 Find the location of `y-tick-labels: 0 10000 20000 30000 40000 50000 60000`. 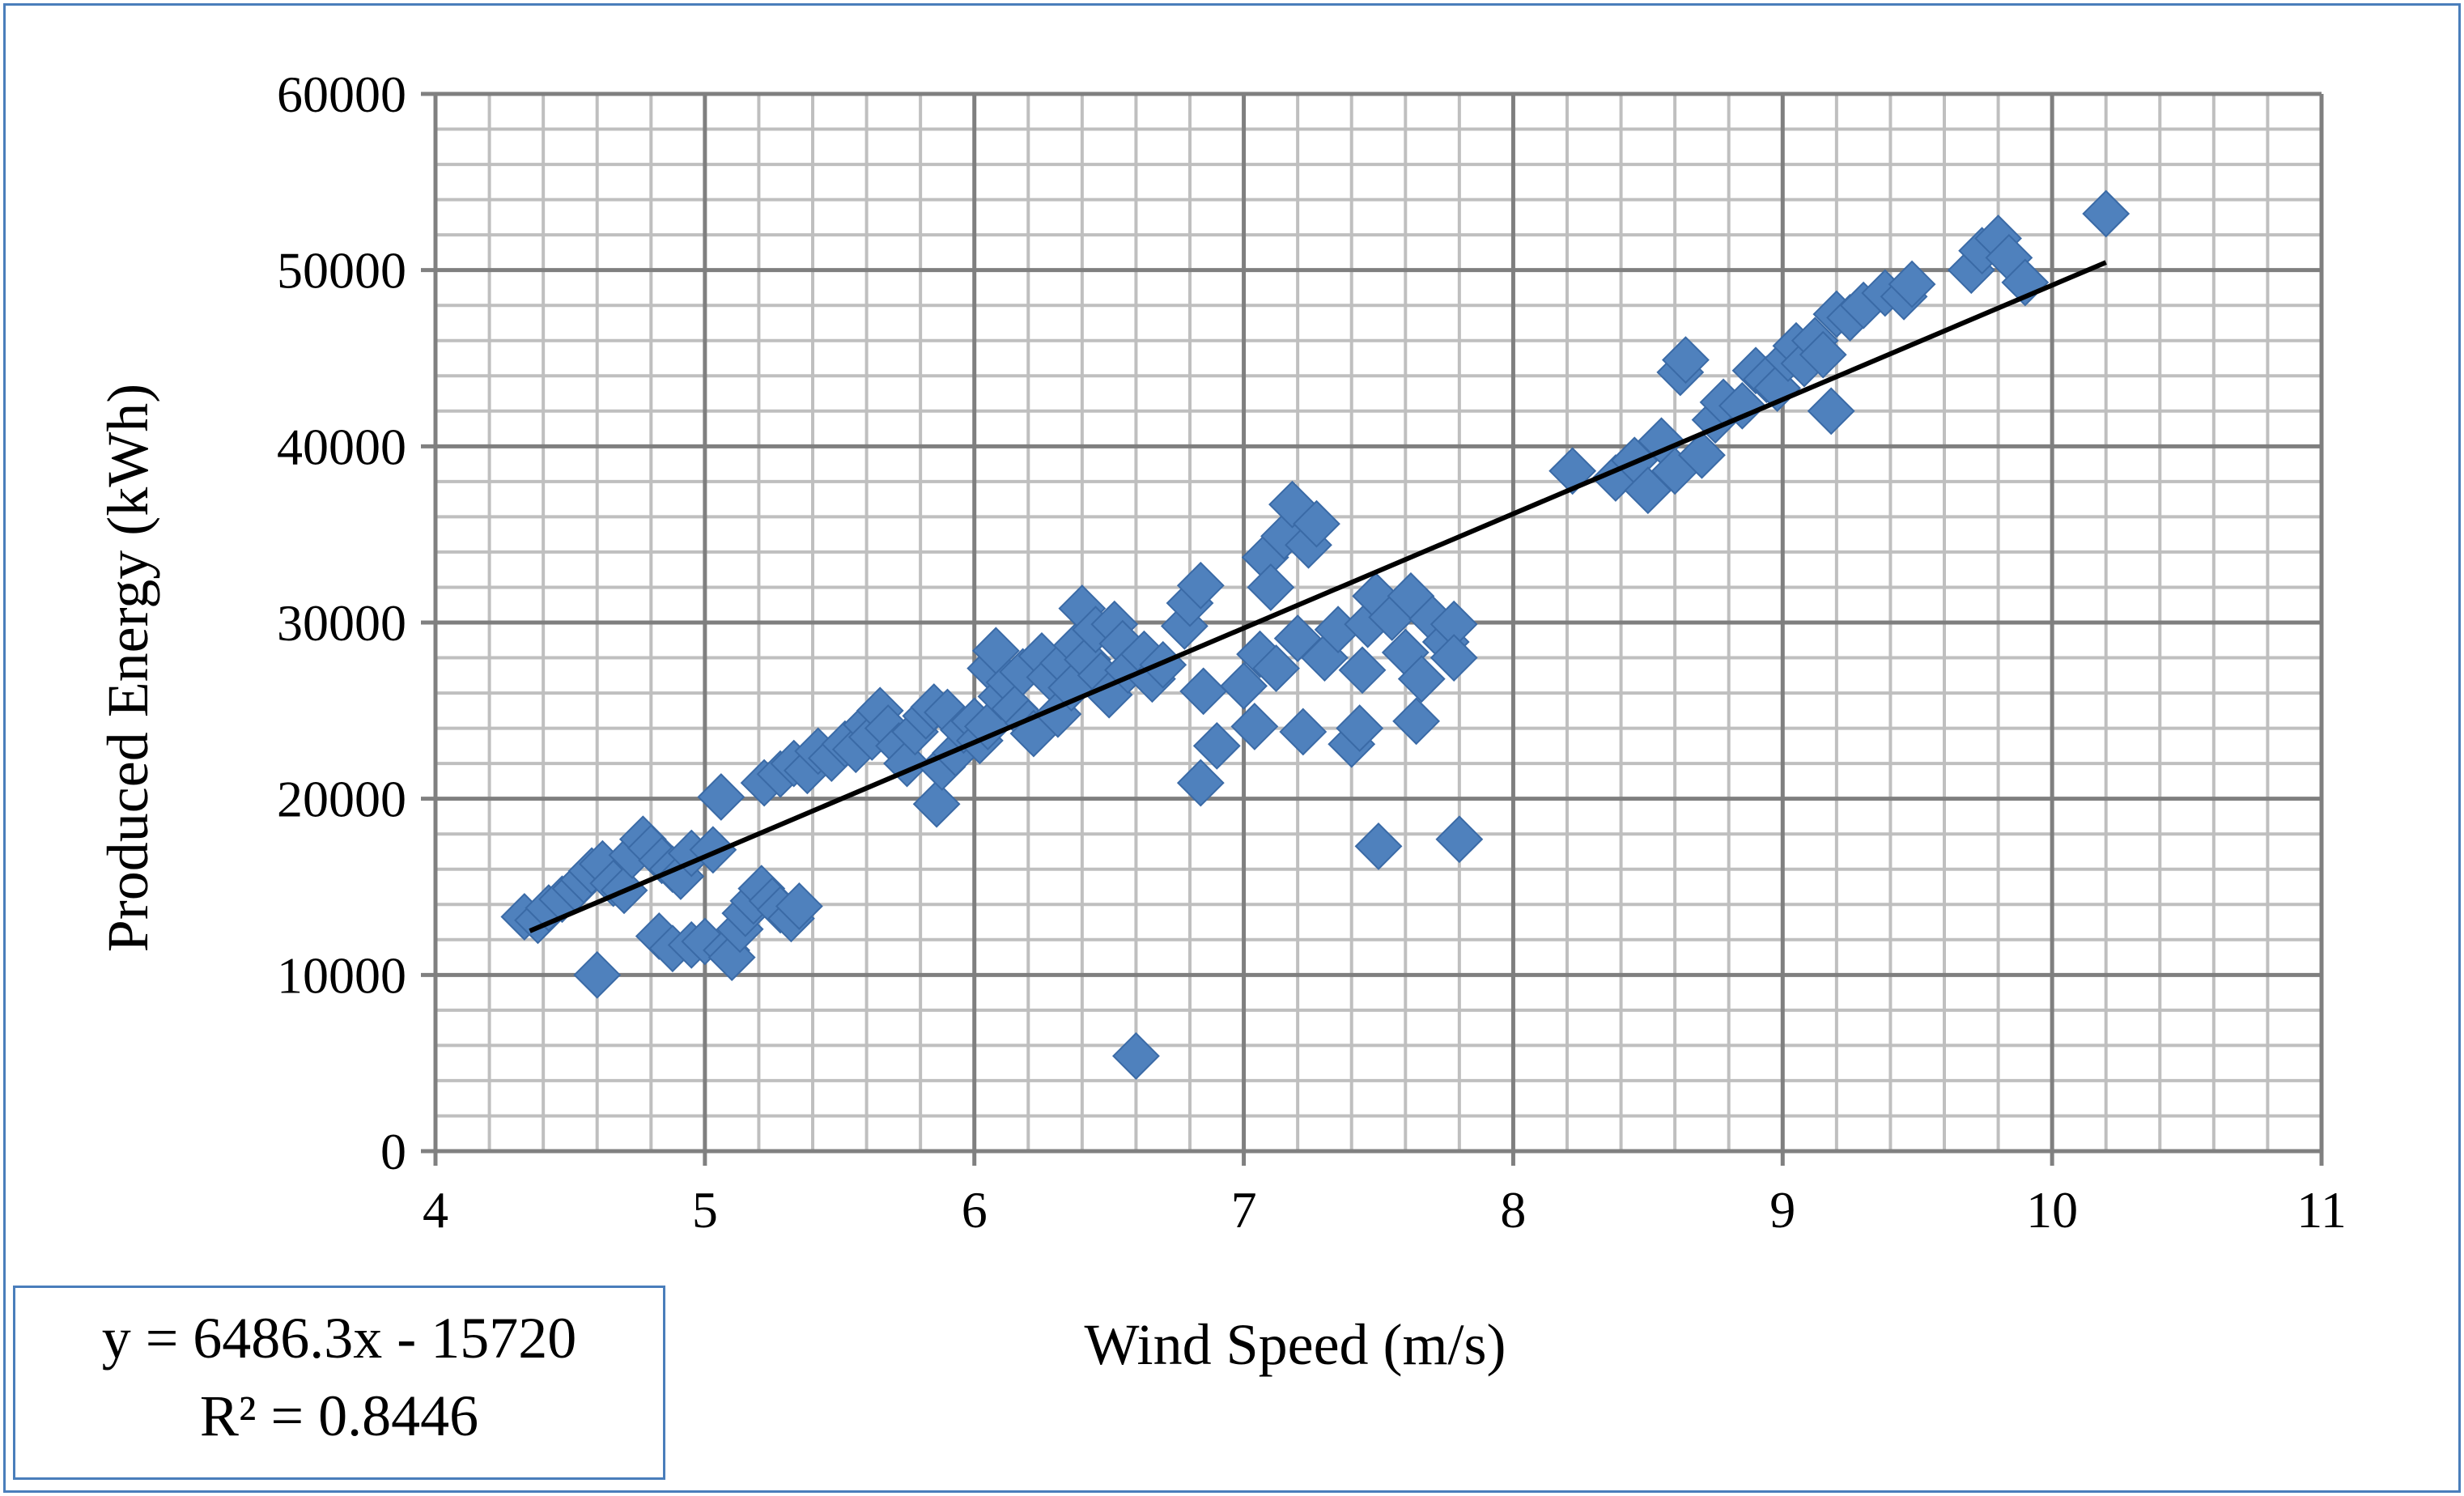

y-tick-labels: 0 10000 20000 30000 40000 50000 60000 is located at coordinates (341, 623).